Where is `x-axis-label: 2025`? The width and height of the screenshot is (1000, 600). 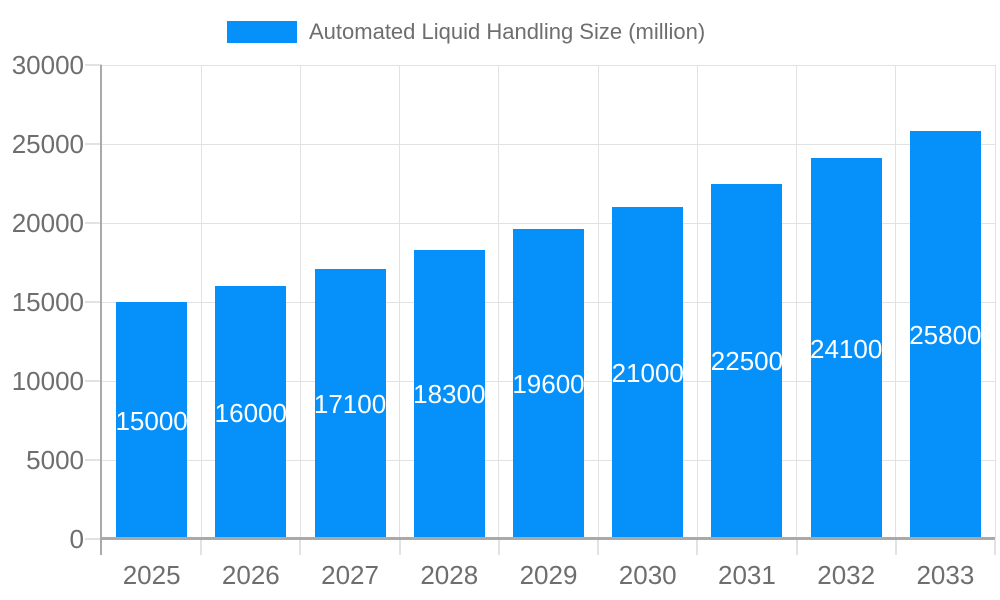 x-axis-label: 2025 is located at coordinates (151, 575).